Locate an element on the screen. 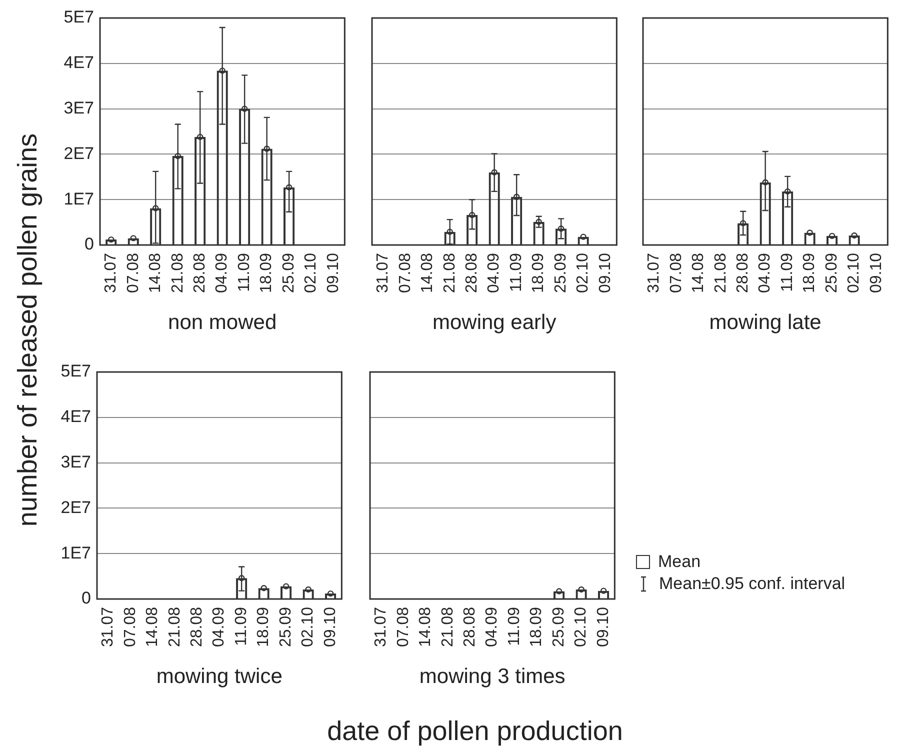  x-axis-title: mowing late is located at coordinates (765, 322).